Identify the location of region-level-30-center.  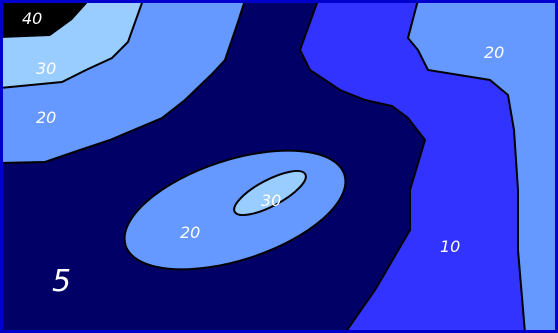
(270, 193).